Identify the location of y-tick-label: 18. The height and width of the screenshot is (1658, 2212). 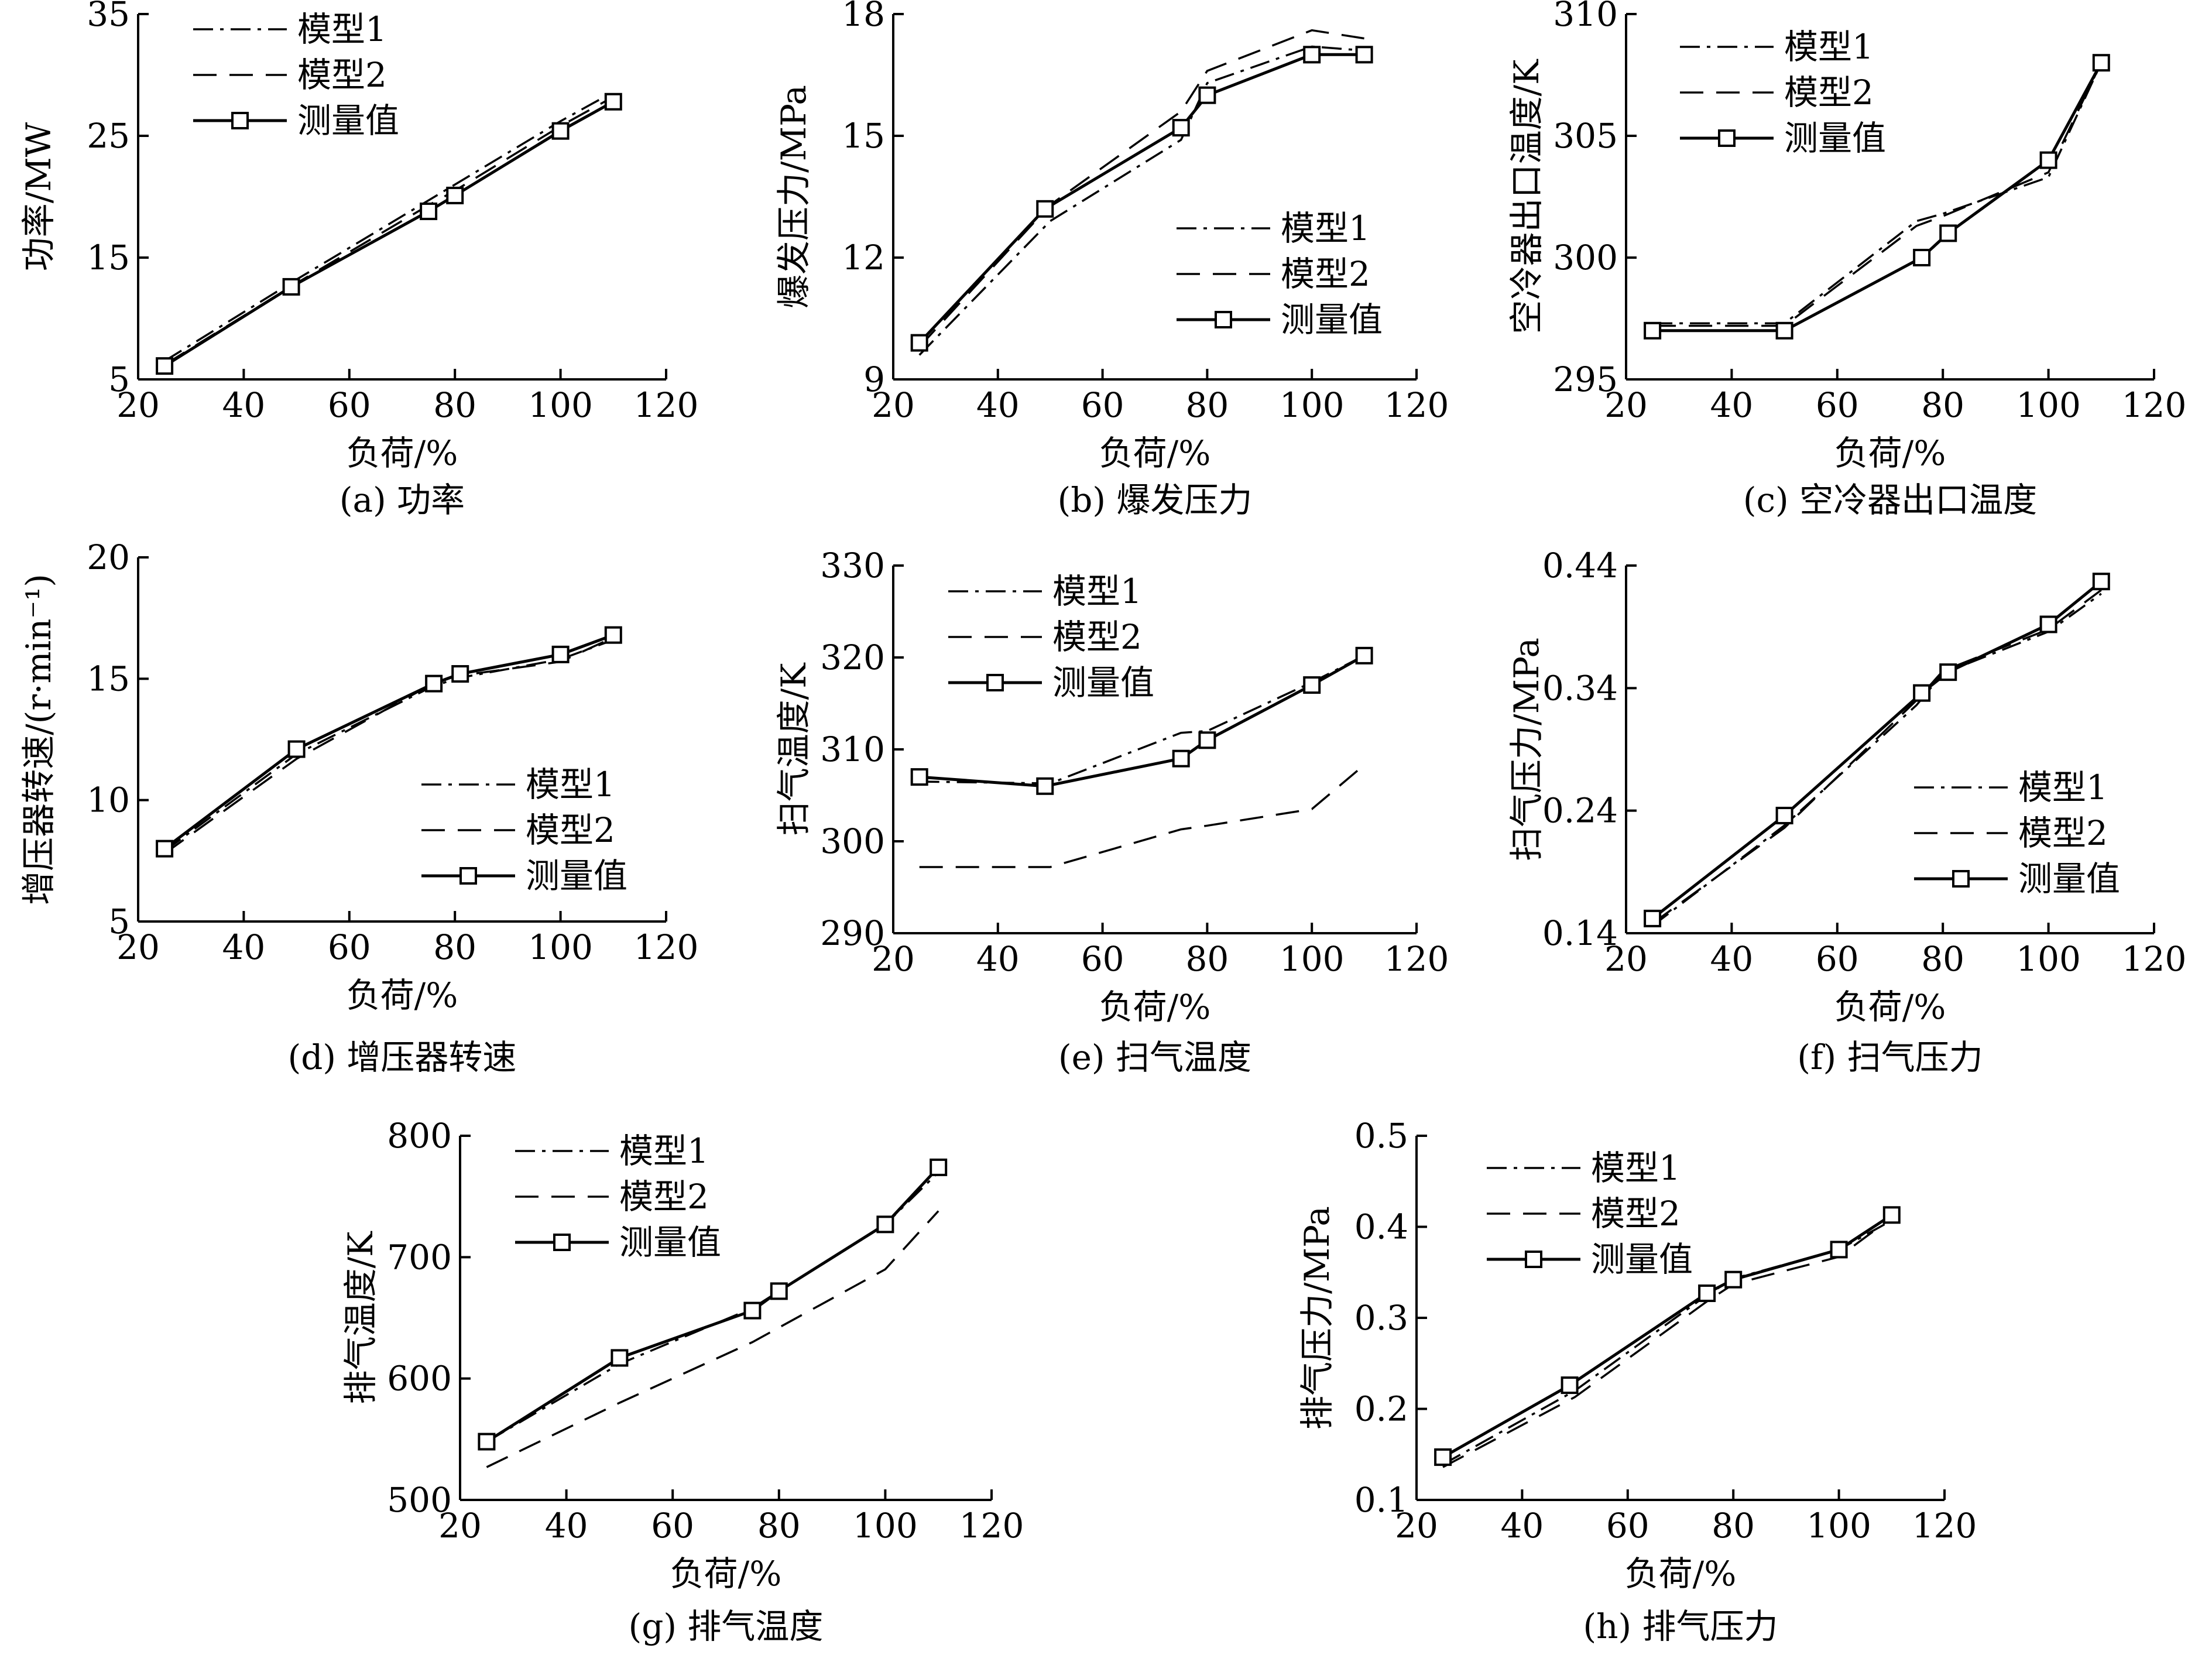
(863, 17).